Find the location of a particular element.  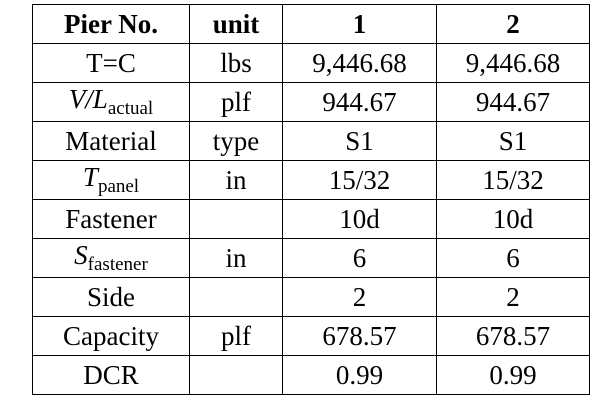

table-cell: V/Lactual is located at coordinates (111, 102).